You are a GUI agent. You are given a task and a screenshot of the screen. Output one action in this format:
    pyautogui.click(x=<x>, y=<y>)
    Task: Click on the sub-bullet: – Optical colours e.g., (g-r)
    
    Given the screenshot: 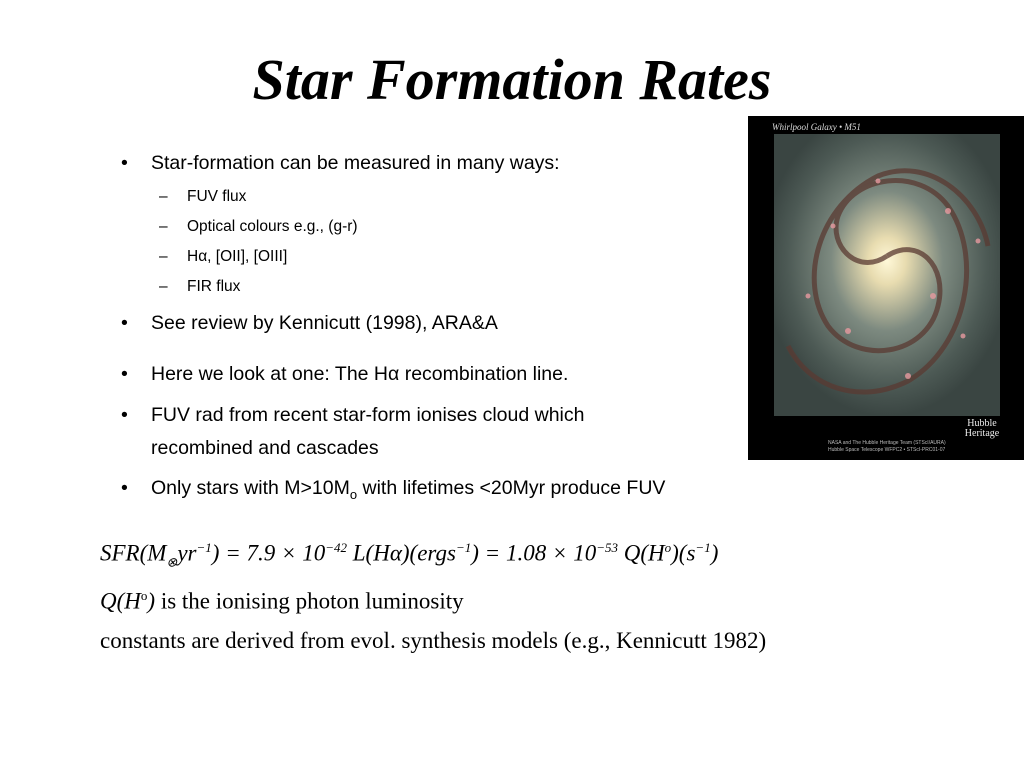 What is the action you would take?
    pyautogui.click(x=258, y=226)
    